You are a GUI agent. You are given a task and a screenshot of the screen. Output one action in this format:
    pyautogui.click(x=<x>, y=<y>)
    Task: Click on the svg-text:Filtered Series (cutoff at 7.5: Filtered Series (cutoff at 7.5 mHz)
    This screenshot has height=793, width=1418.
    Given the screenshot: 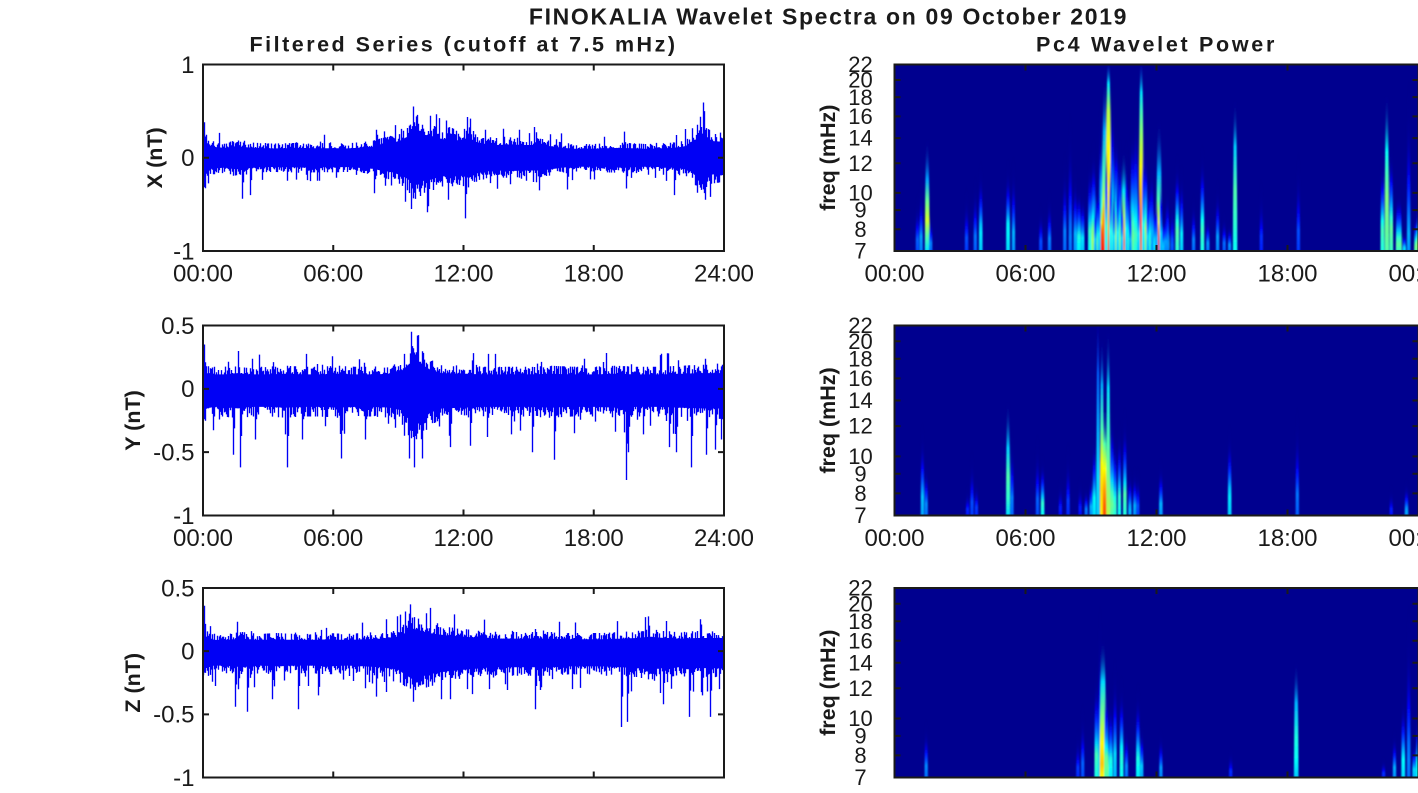 What is the action you would take?
    pyautogui.click(x=464, y=45)
    